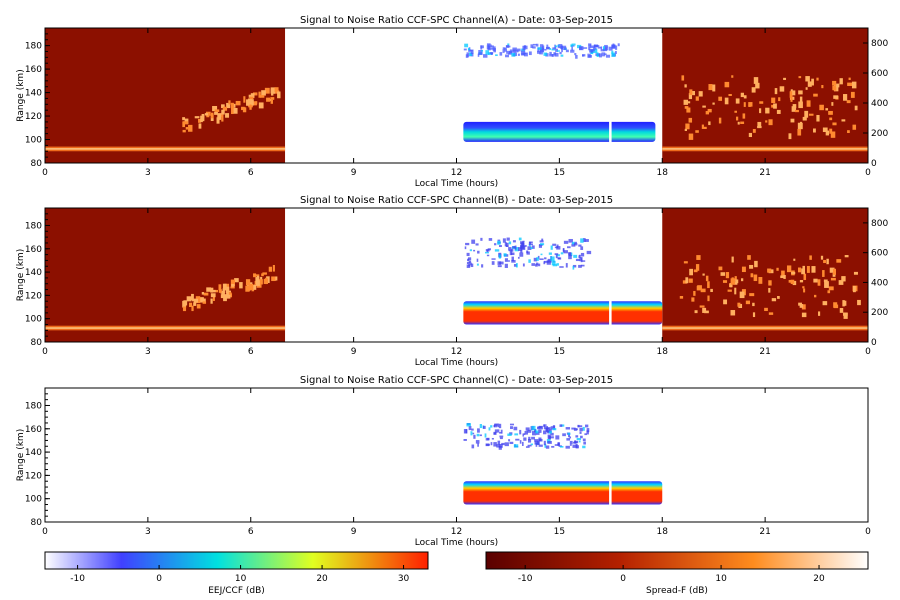  Describe the element at coordinates (456, 532) in the screenshot. I see `x-tick-label: 12` at that location.